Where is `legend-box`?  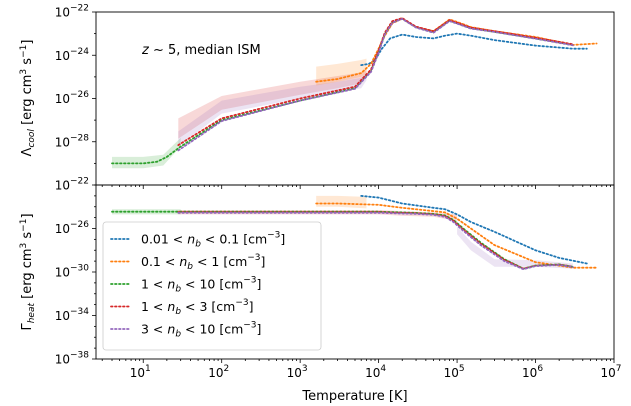
legend-box is located at coordinates (212, 286).